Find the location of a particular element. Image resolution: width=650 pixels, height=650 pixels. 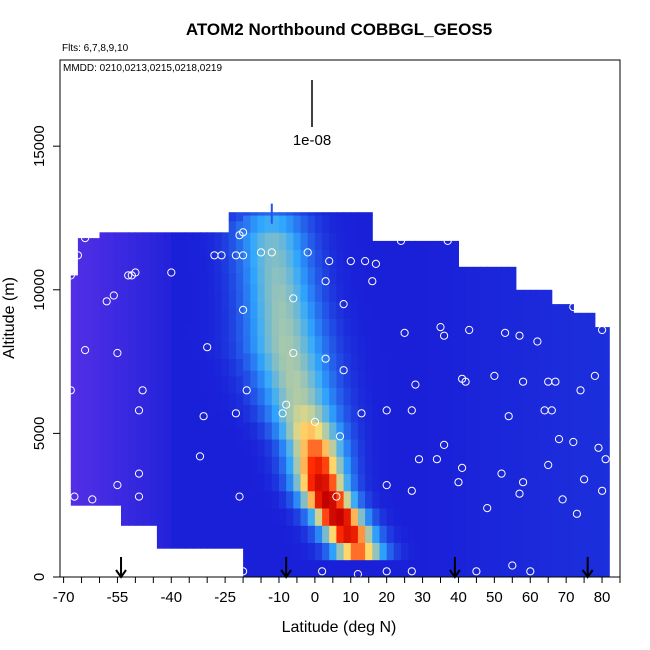

y-tick-label: 5000 is located at coordinates (39, 433).